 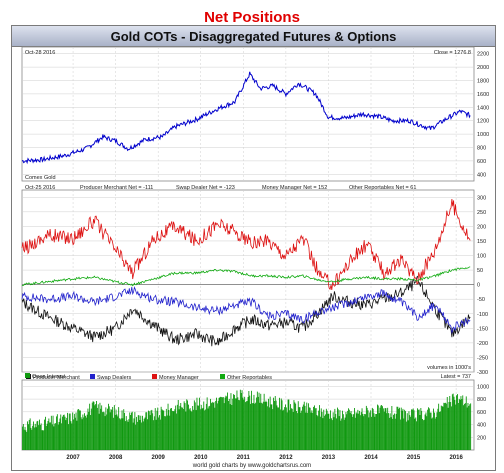 I want to click on series-line-other-reportables, so click(x=246, y=276).